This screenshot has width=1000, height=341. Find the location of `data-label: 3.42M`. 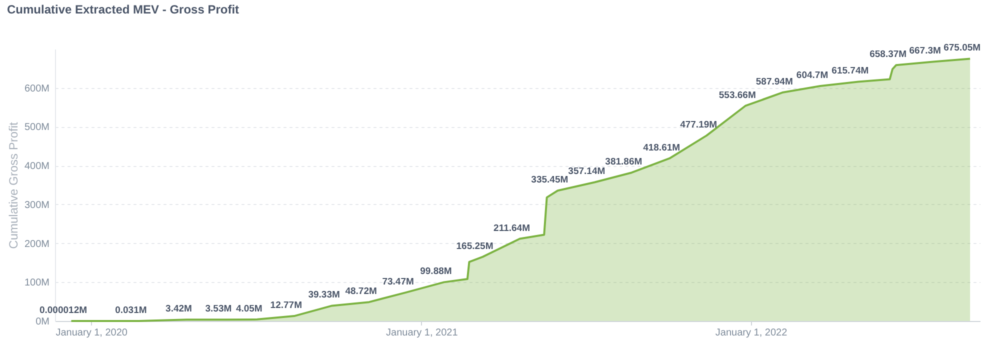

data-label: 3.42M is located at coordinates (179, 309).